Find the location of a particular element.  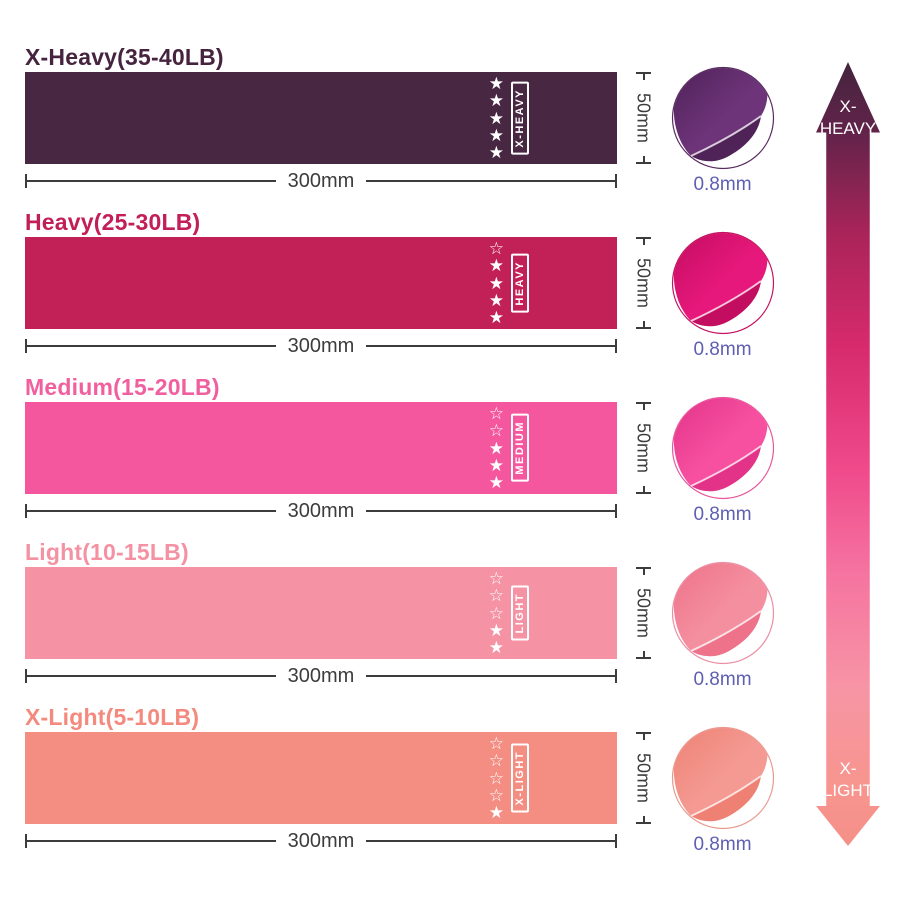

star-rating: ☆ ☆ ☆ ☆ ★ is located at coordinates (496, 778).